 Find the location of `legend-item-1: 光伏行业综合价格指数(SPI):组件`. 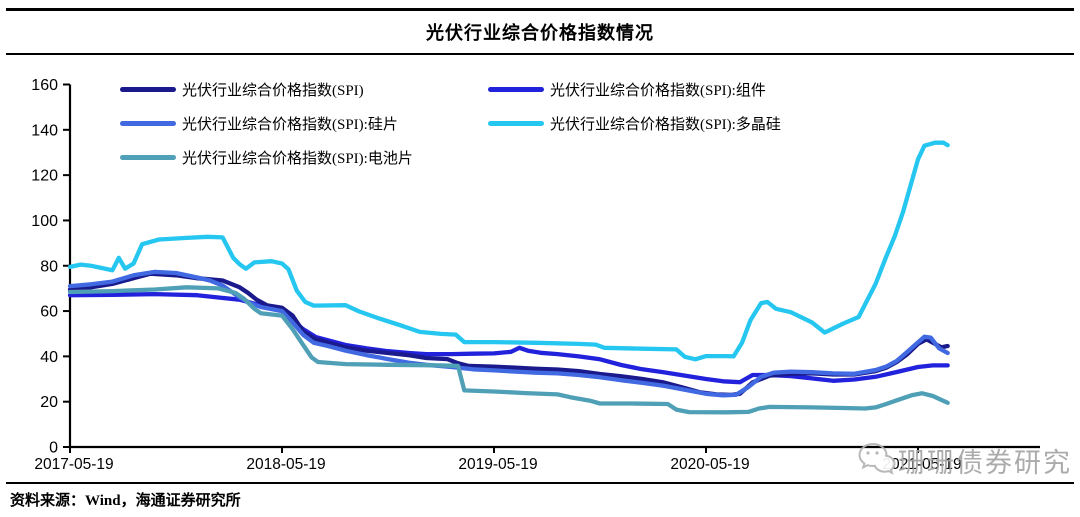

legend-item-1: 光伏行业综合价格指数(SPI):组件 is located at coordinates (634, 89).